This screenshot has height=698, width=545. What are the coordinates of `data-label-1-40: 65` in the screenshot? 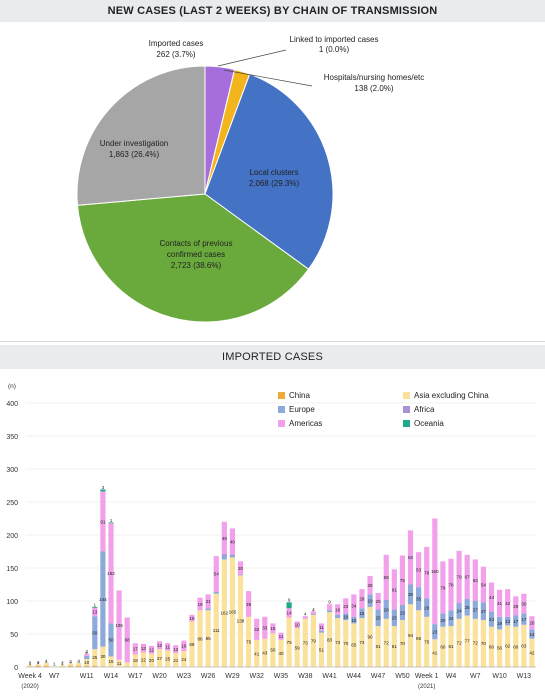 It's located at (354, 645).